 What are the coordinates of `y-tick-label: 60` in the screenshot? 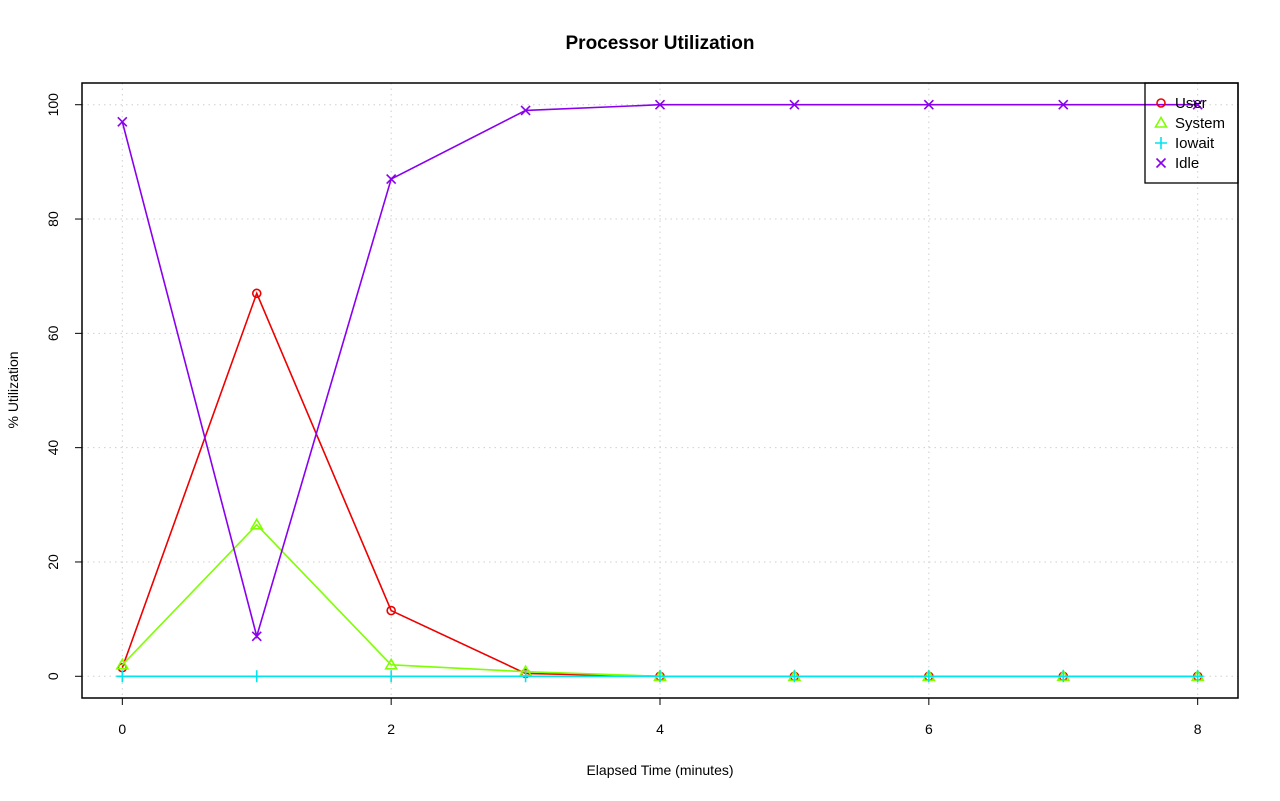 It's located at (53, 333).